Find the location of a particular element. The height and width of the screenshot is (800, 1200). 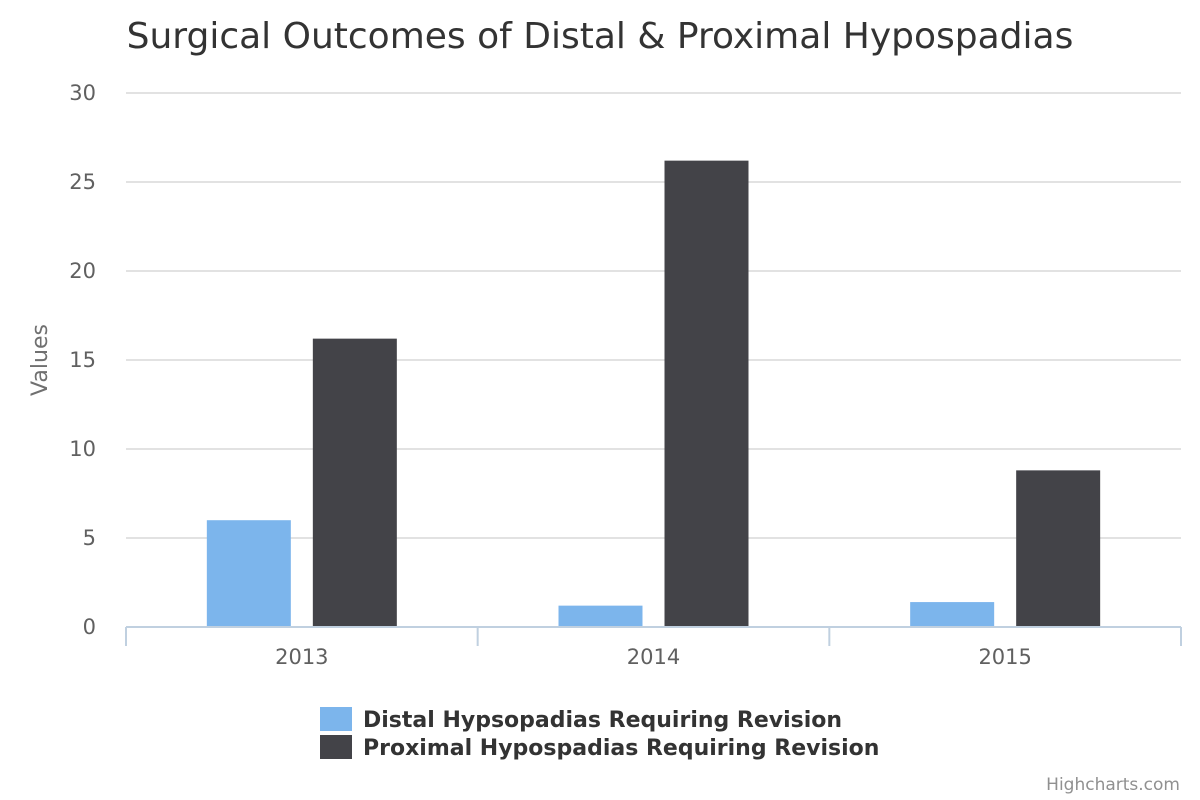

legend-label: Proximal Hypospadias Requiring Revision is located at coordinates (621, 748).